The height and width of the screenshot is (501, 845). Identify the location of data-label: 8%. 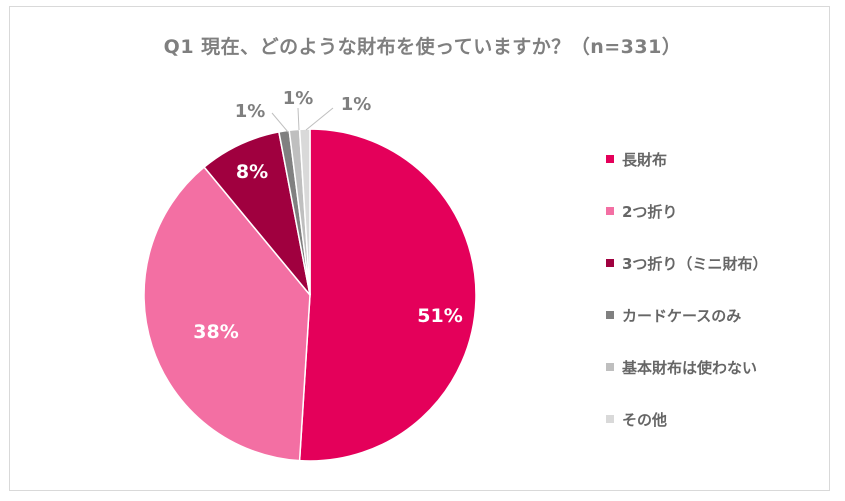
(252, 172).